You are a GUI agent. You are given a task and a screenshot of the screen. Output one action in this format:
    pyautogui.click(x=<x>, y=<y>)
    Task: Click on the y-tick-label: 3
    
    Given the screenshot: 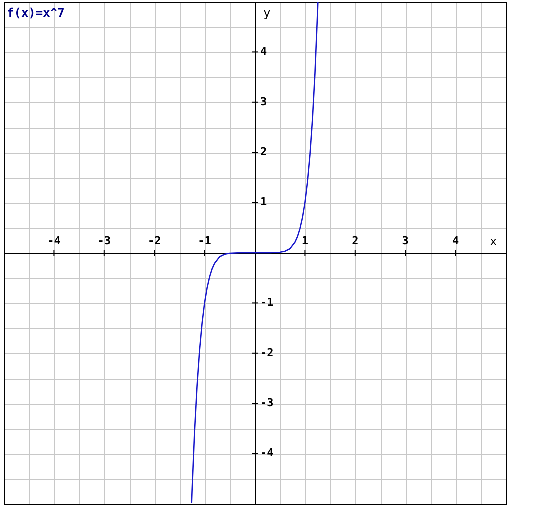 What is the action you would take?
    pyautogui.click(x=264, y=101)
    